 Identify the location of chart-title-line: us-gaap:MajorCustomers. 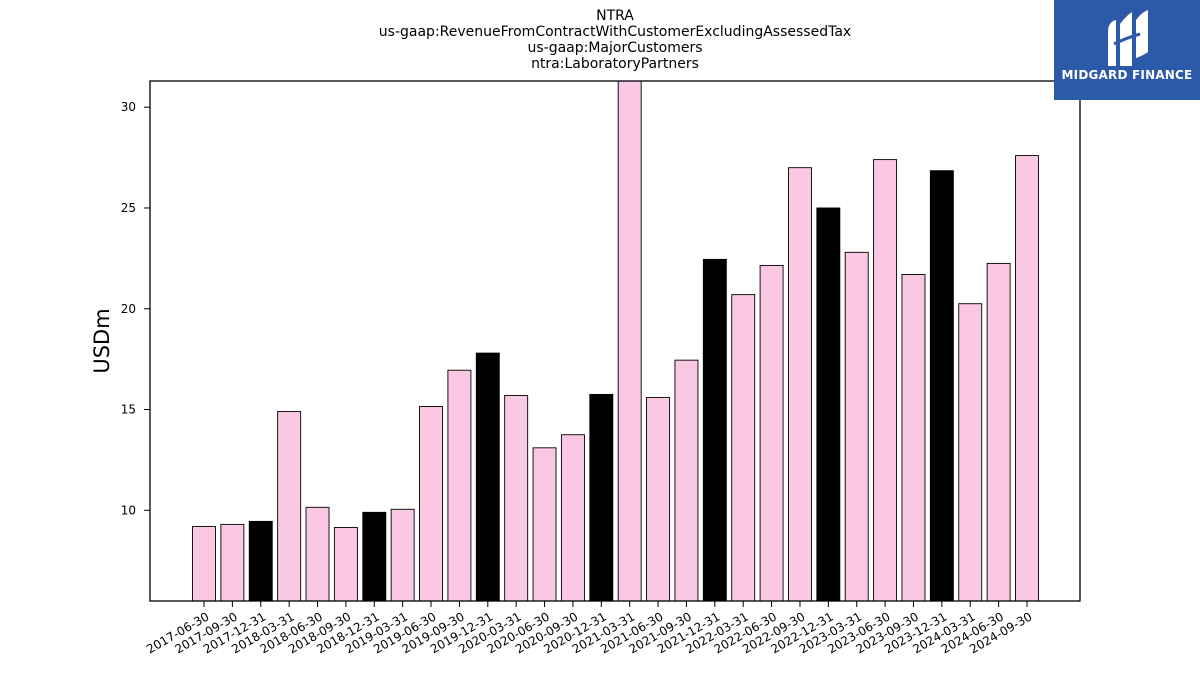
(614, 48).